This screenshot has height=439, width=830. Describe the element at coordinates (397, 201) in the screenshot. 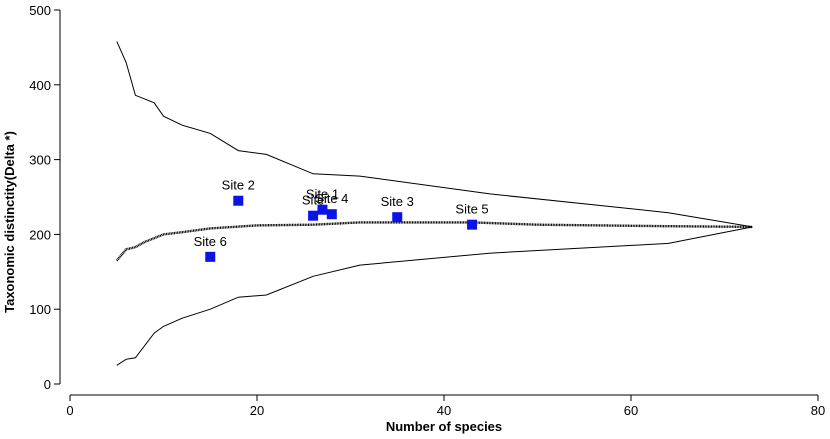

I see `site-label: Site 3` at that location.